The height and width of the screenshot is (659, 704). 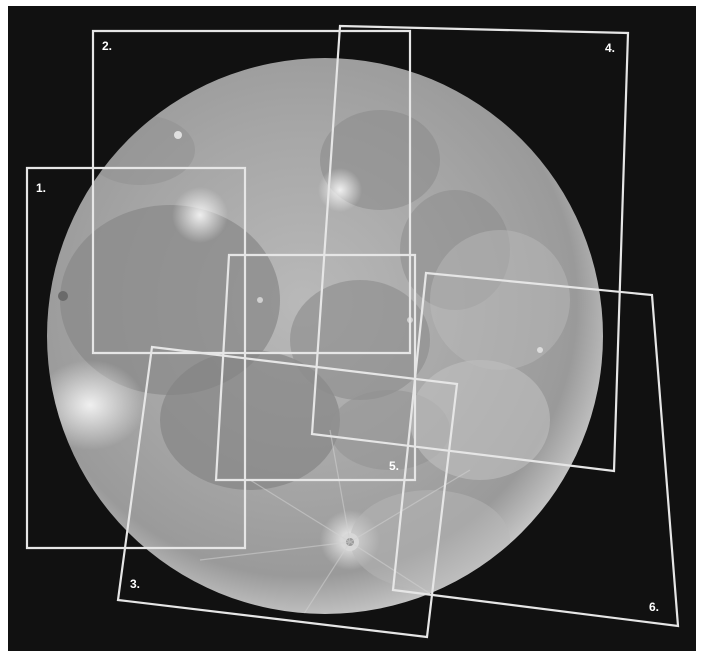 What do you see at coordinates (315, 367) in the screenshot?
I see `region-5-frame` at bounding box center [315, 367].